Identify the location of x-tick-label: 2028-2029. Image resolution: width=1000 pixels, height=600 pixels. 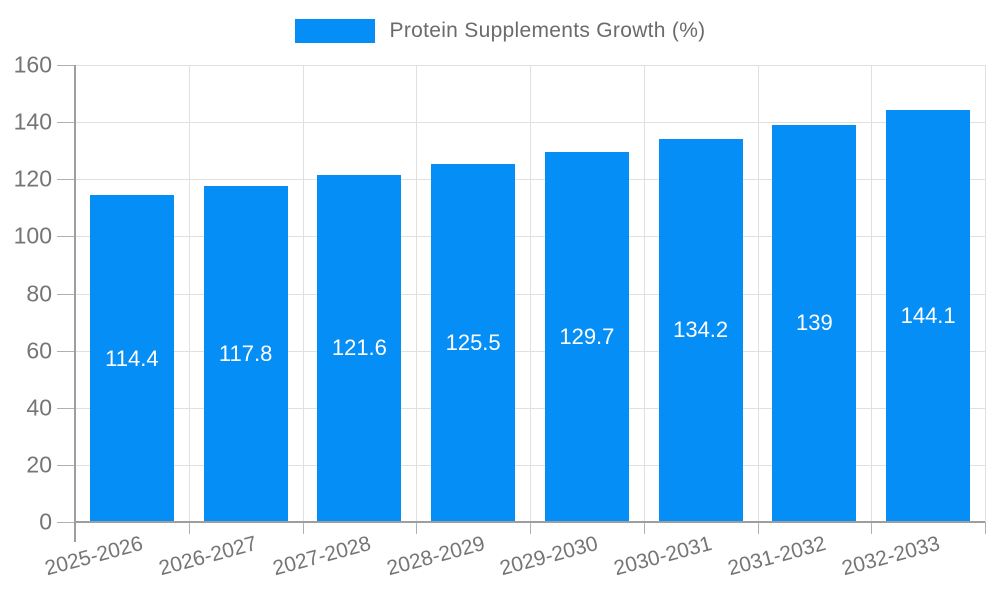
(436, 556).